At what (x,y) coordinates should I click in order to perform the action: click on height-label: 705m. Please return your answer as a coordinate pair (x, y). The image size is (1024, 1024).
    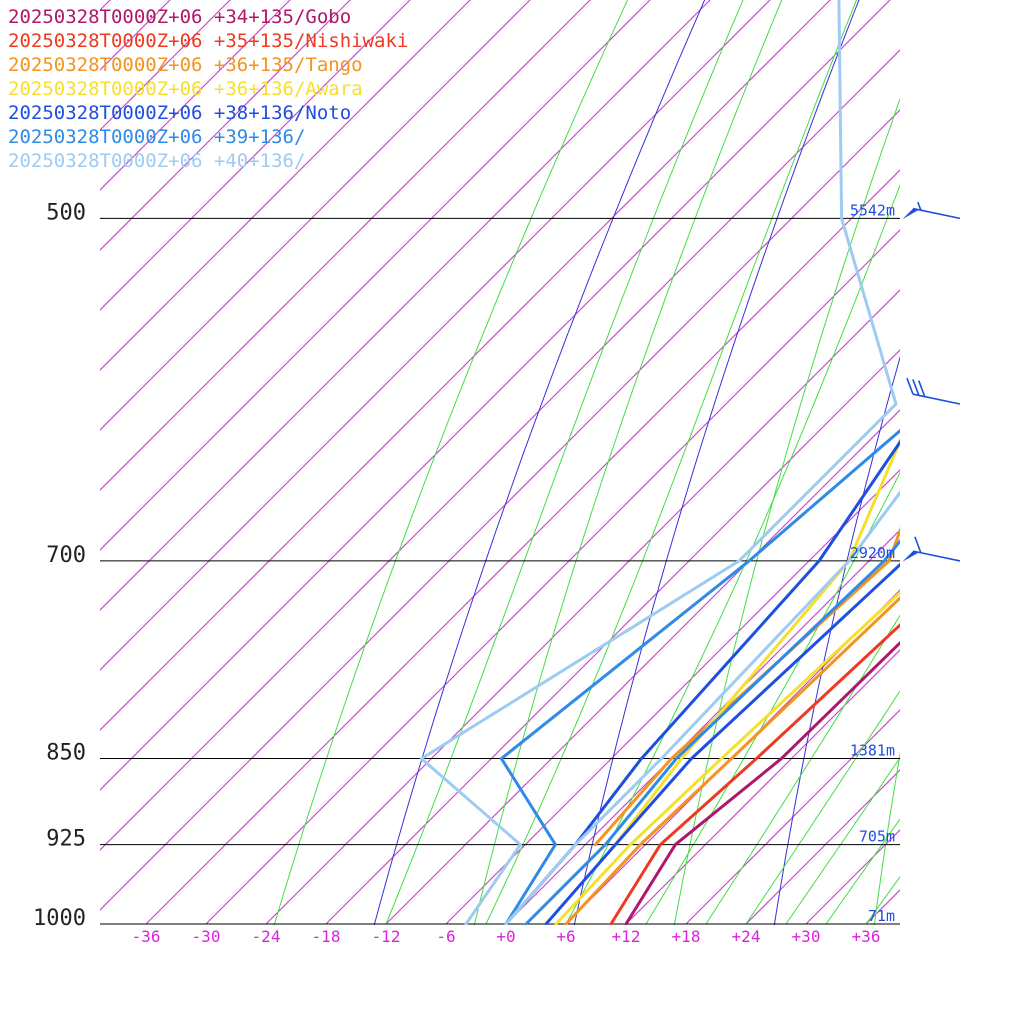
    Looking at the image, I should click on (877, 837).